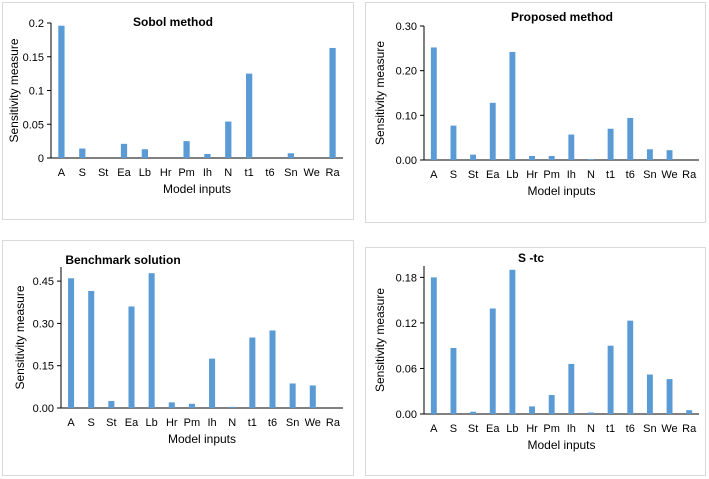  I want to click on y-tick-label: 0.10, so click(406, 116).